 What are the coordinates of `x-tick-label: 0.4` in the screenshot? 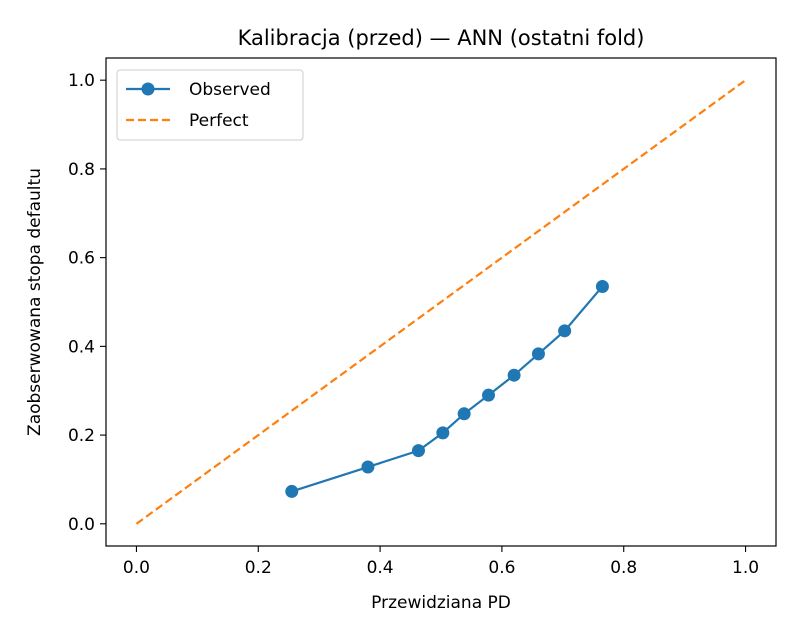 It's located at (380, 568).